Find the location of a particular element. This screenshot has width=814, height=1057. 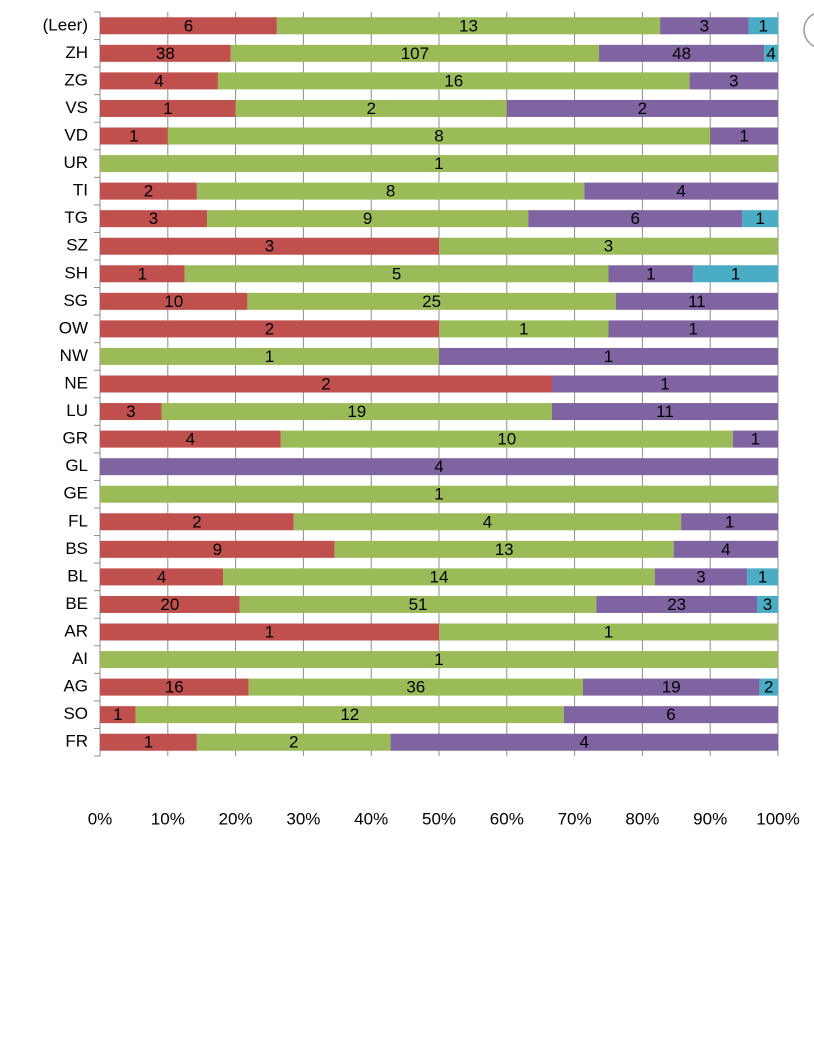

data-label: 11 is located at coordinates (665, 411).